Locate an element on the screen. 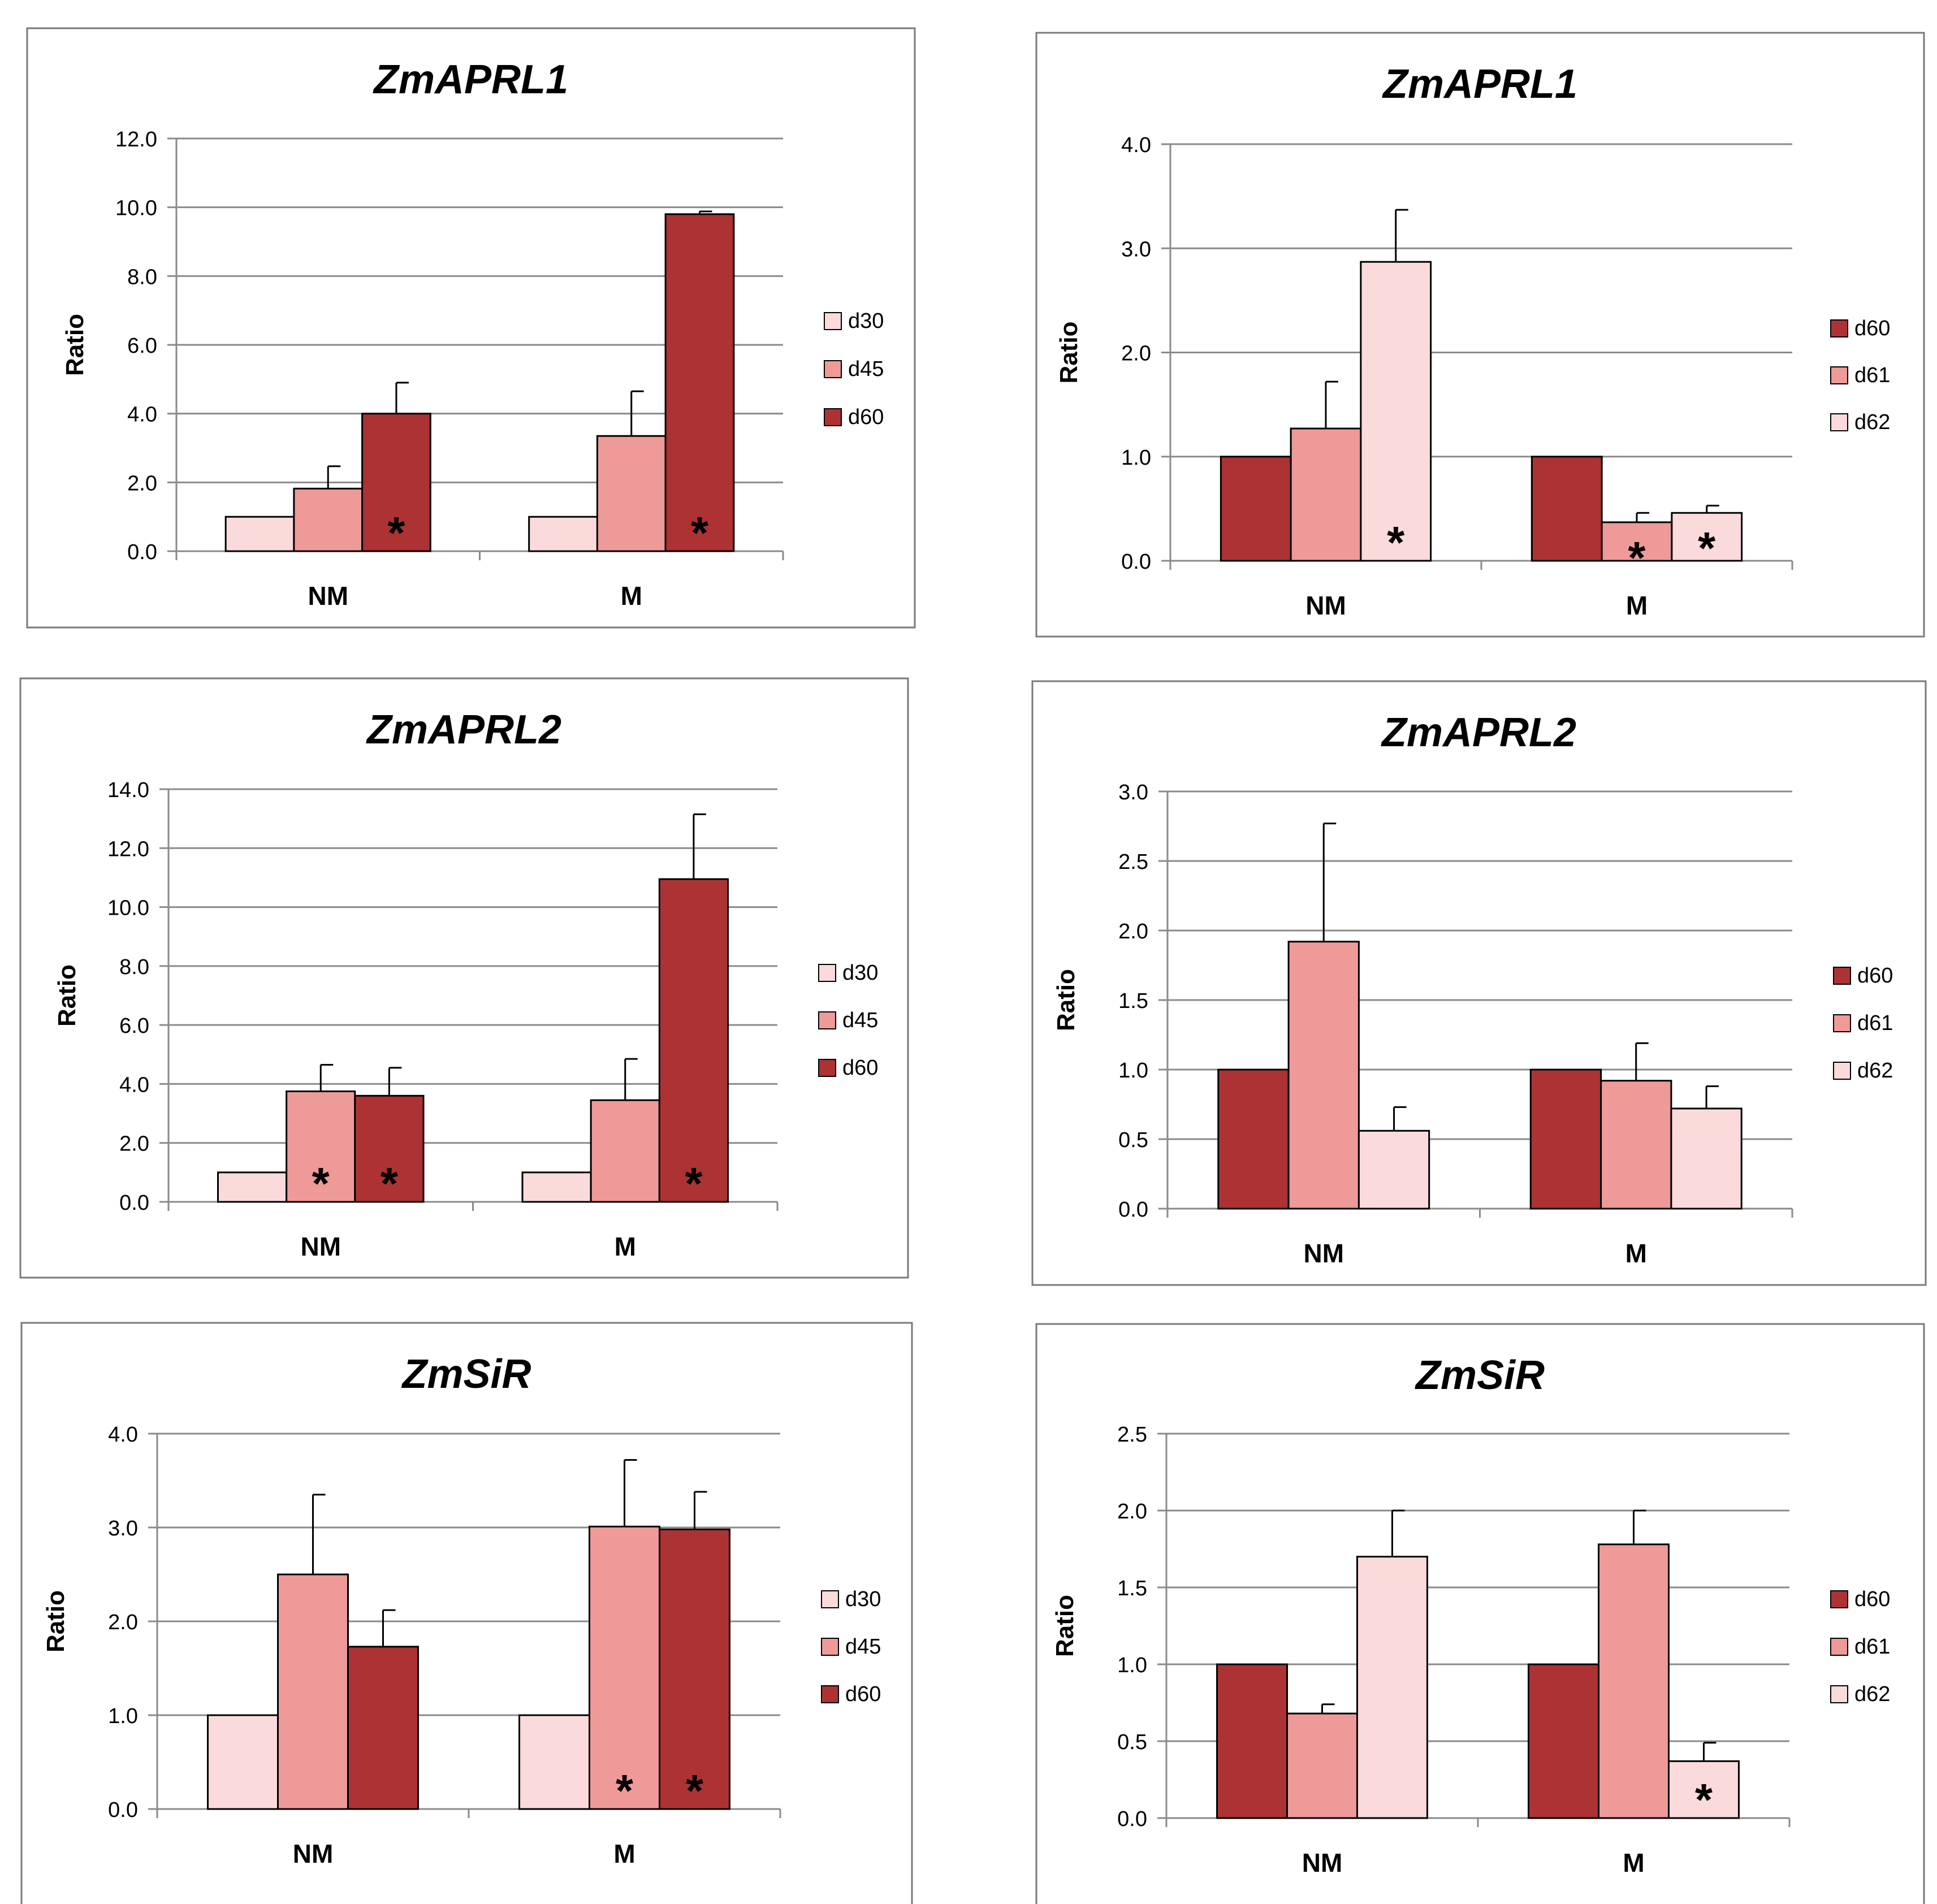  y-tick-label: 14.0 is located at coordinates (128, 790).